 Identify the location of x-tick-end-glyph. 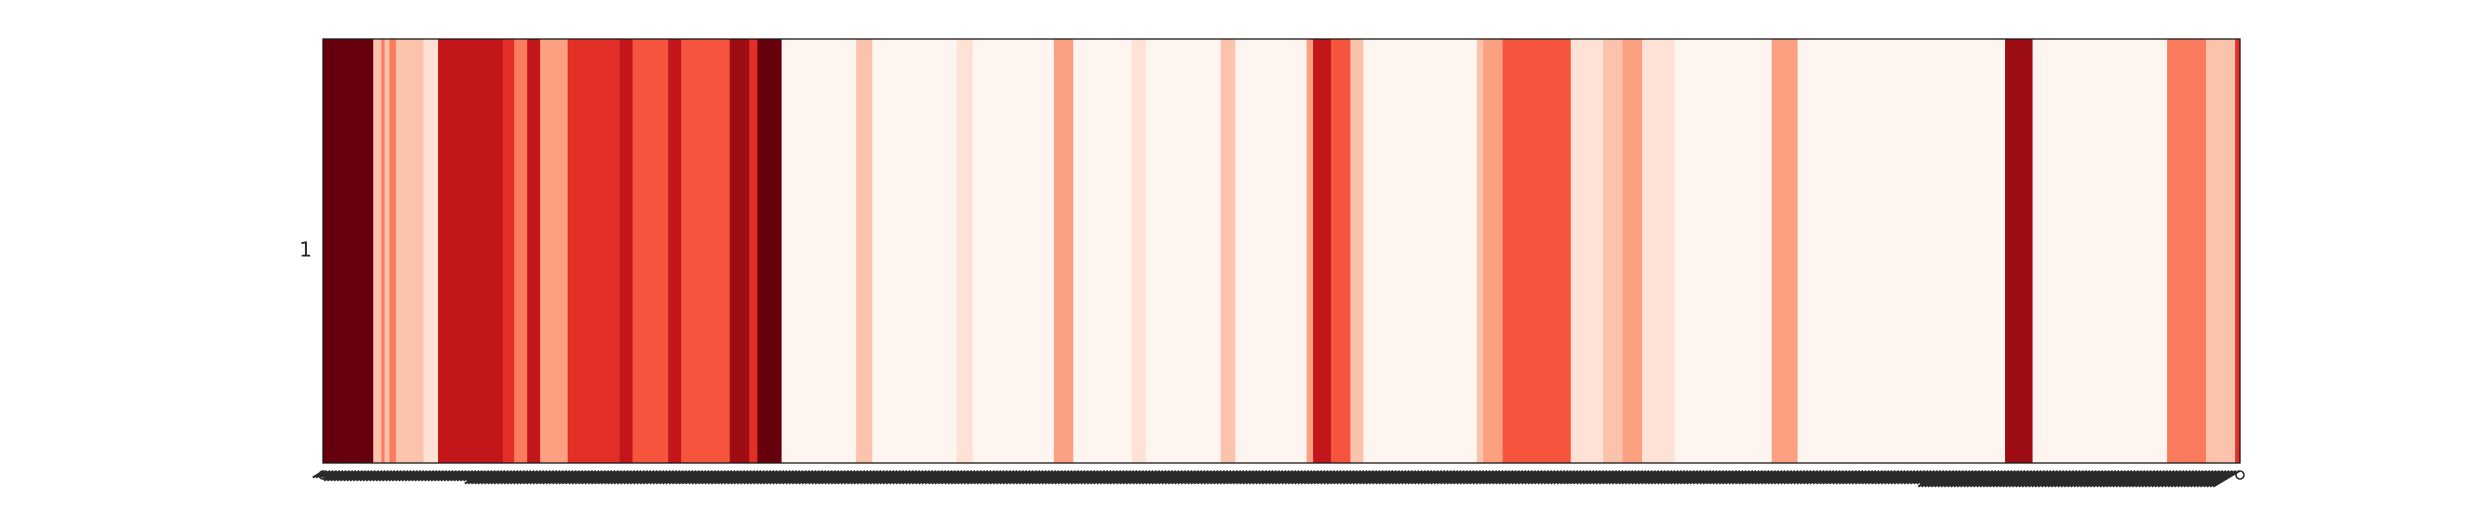
(2240, 475).